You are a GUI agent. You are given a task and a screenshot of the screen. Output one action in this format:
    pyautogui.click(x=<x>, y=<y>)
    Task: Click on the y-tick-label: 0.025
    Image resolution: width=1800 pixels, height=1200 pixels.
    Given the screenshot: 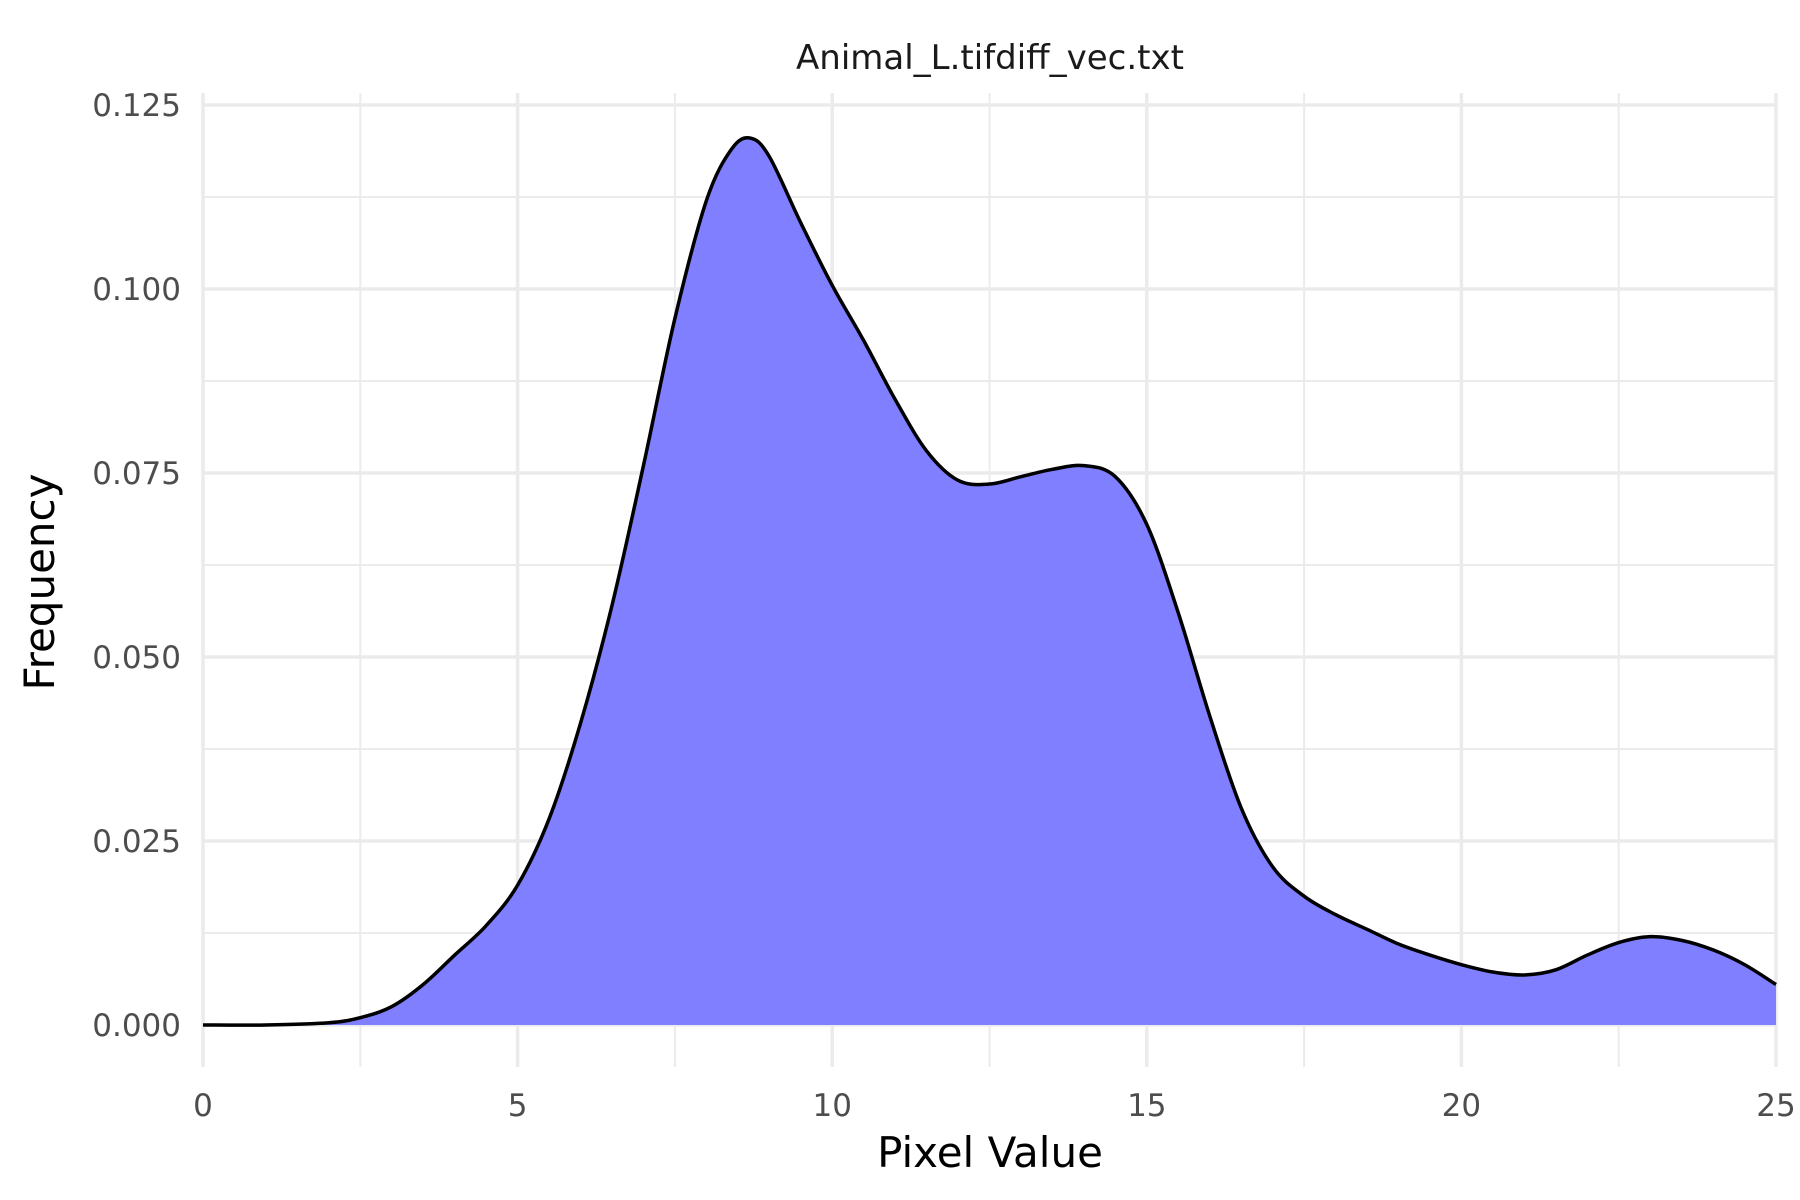 What is the action you would take?
    pyautogui.click(x=136, y=842)
    